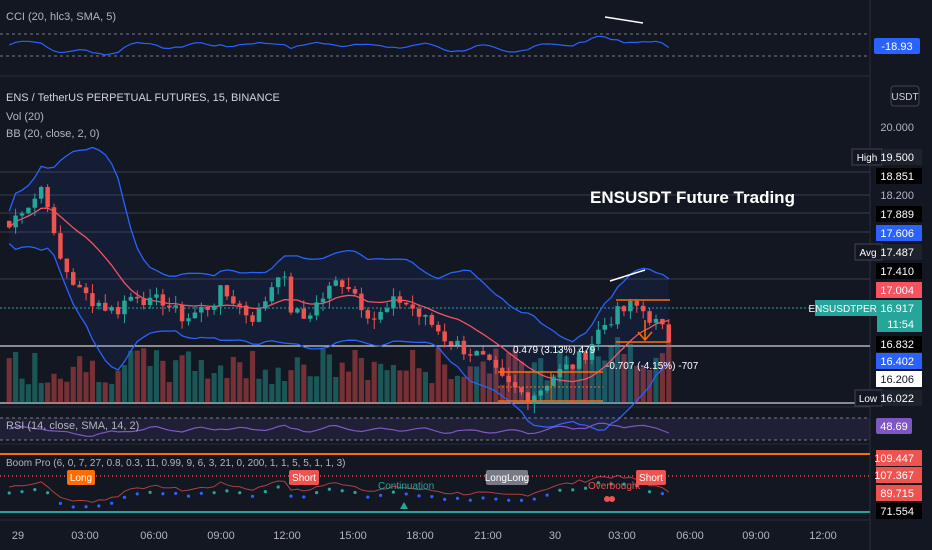 This screenshot has height=550, width=932. What do you see at coordinates (338, 491) in the screenshot?
I see `boom-oscillator` at bounding box center [338, 491].